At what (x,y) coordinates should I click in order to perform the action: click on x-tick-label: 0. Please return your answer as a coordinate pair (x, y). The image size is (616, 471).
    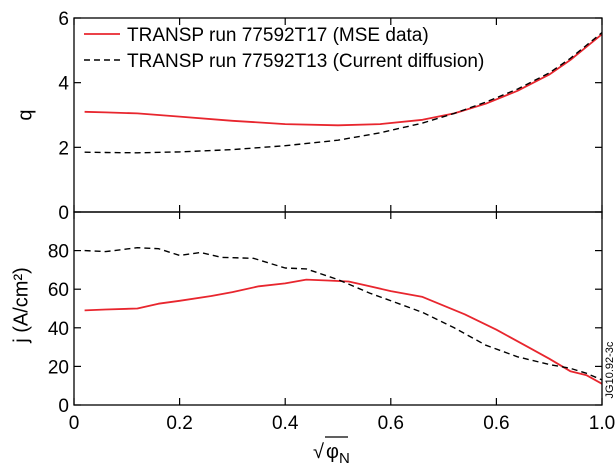
    Looking at the image, I should click on (74, 423).